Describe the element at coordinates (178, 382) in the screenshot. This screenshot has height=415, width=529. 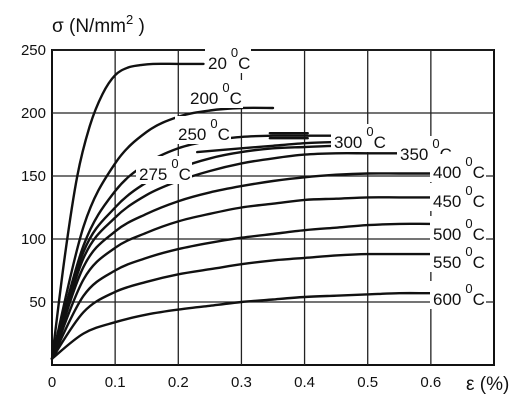
I see `x-tick-label: 0.2` at that location.